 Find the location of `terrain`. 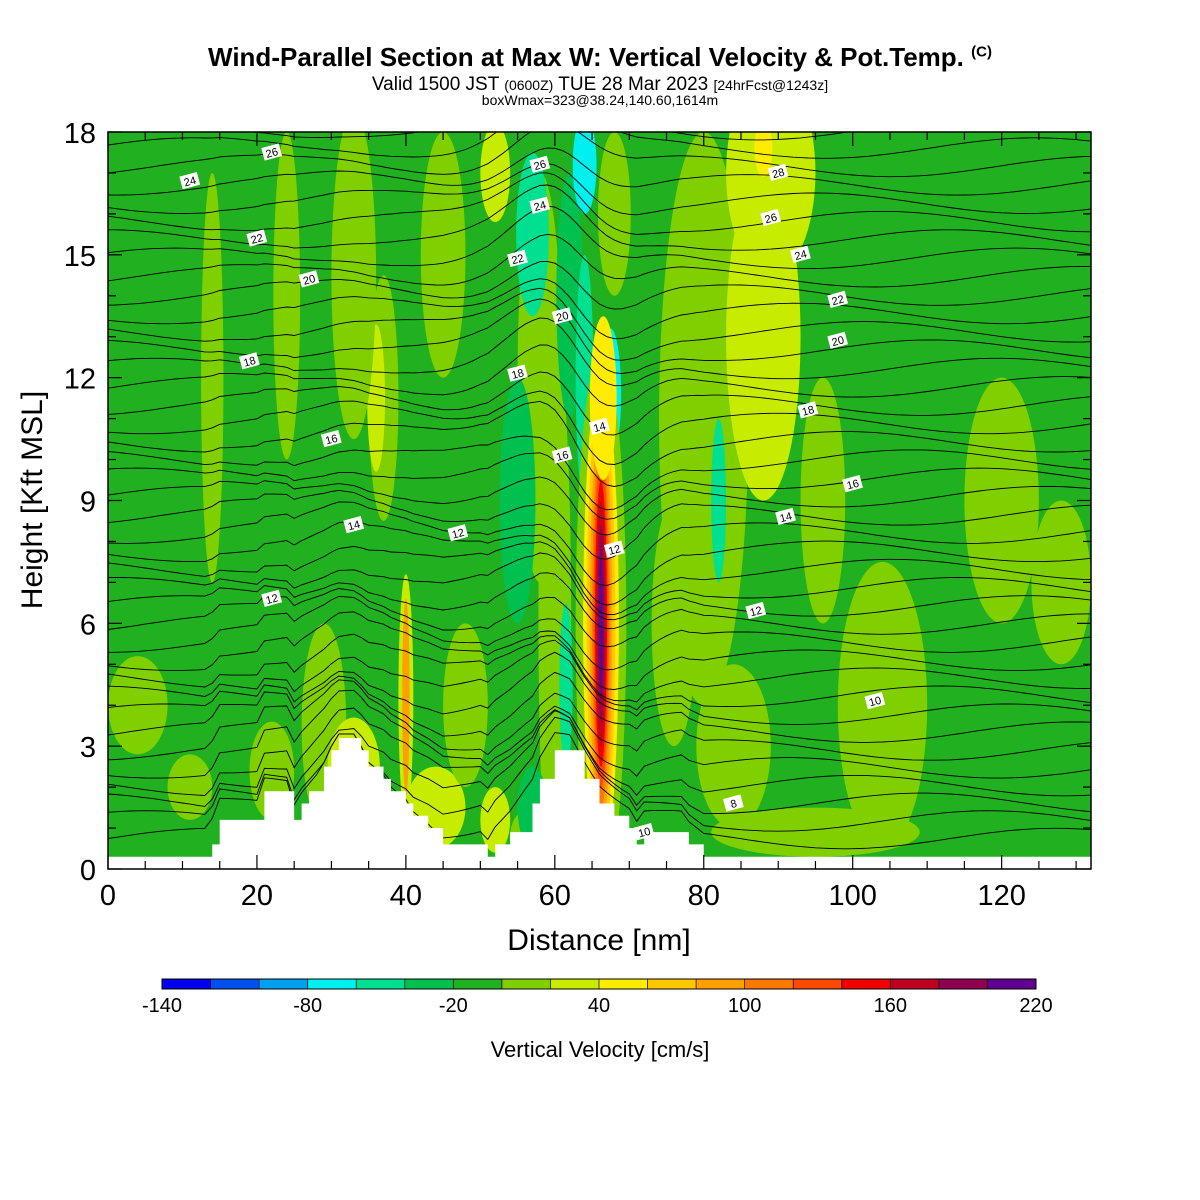

terrain is located at coordinates (599, 803).